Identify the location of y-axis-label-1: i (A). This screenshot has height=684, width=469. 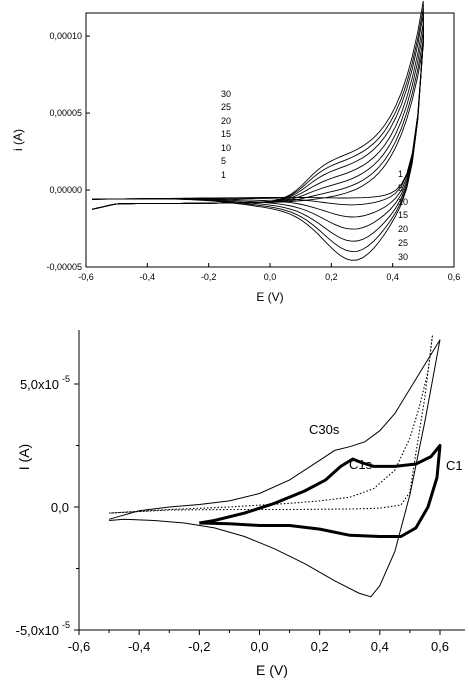
(18, 140).